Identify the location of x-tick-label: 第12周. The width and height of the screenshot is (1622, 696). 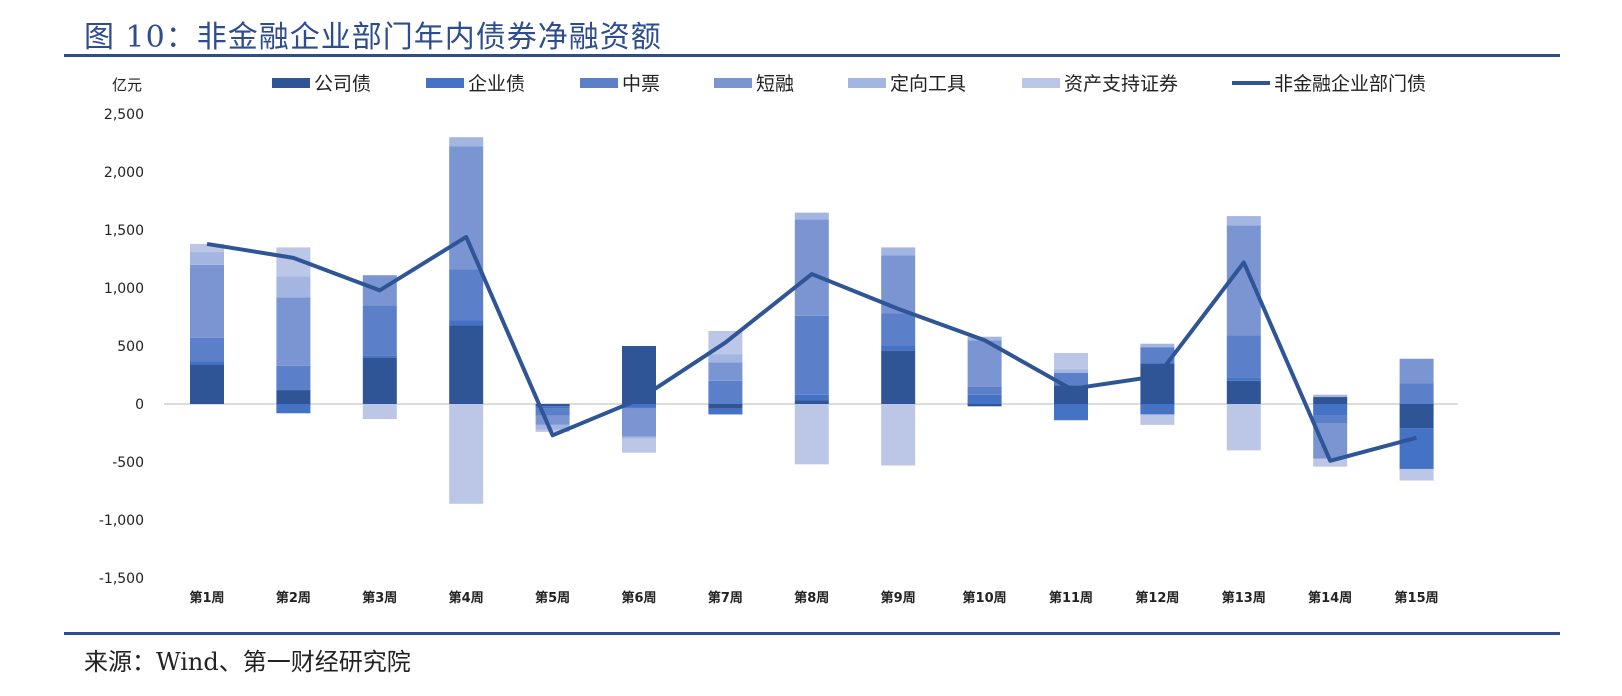
(1157, 598).